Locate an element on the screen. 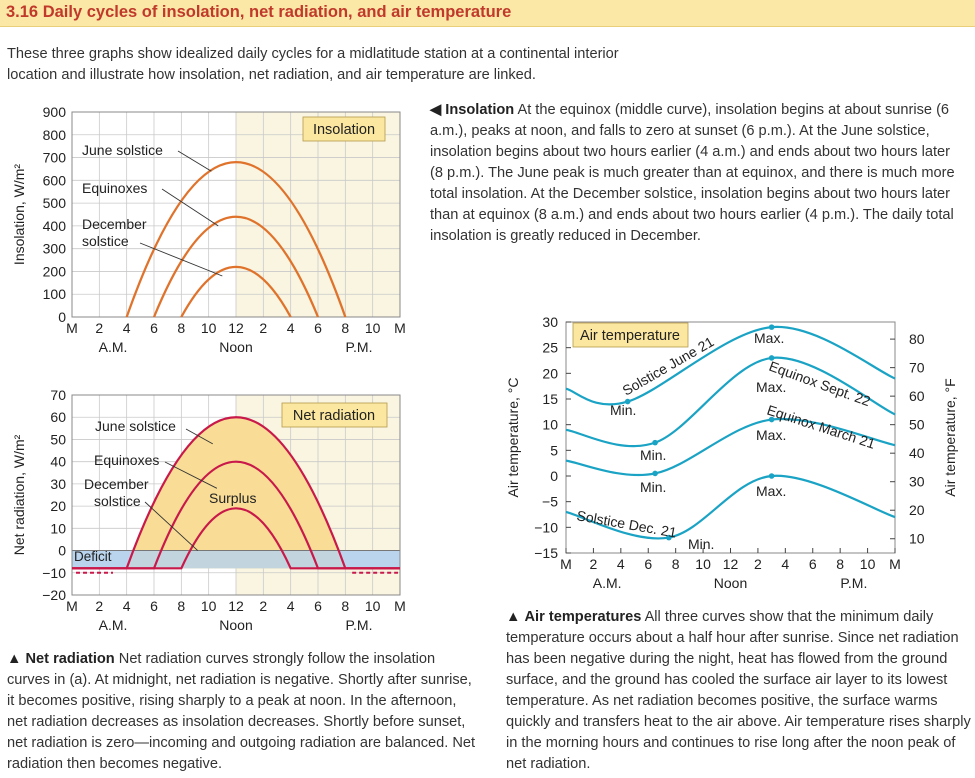 This screenshot has height=778, width=975. series-line-december-solstice is located at coordinates (236, 291).